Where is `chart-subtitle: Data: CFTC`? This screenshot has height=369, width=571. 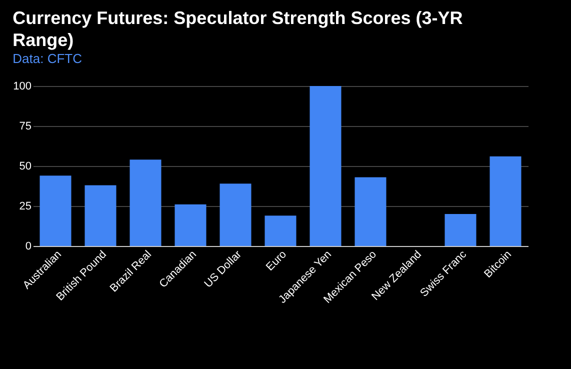 chart-subtitle: Data: CFTC is located at coordinates (47, 58).